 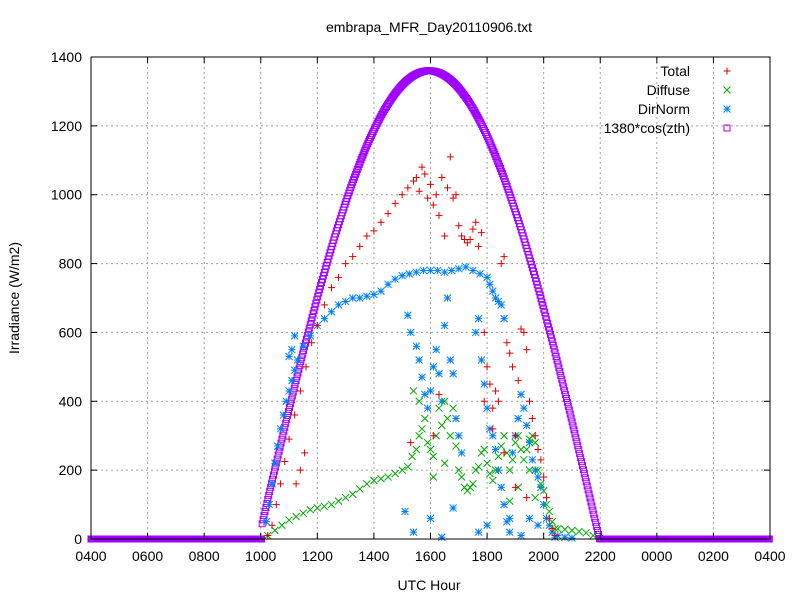 What do you see at coordinates (66, 126) in the screenshot?
I see `y-tick-label: 1200` at bounding box center [66, 126].